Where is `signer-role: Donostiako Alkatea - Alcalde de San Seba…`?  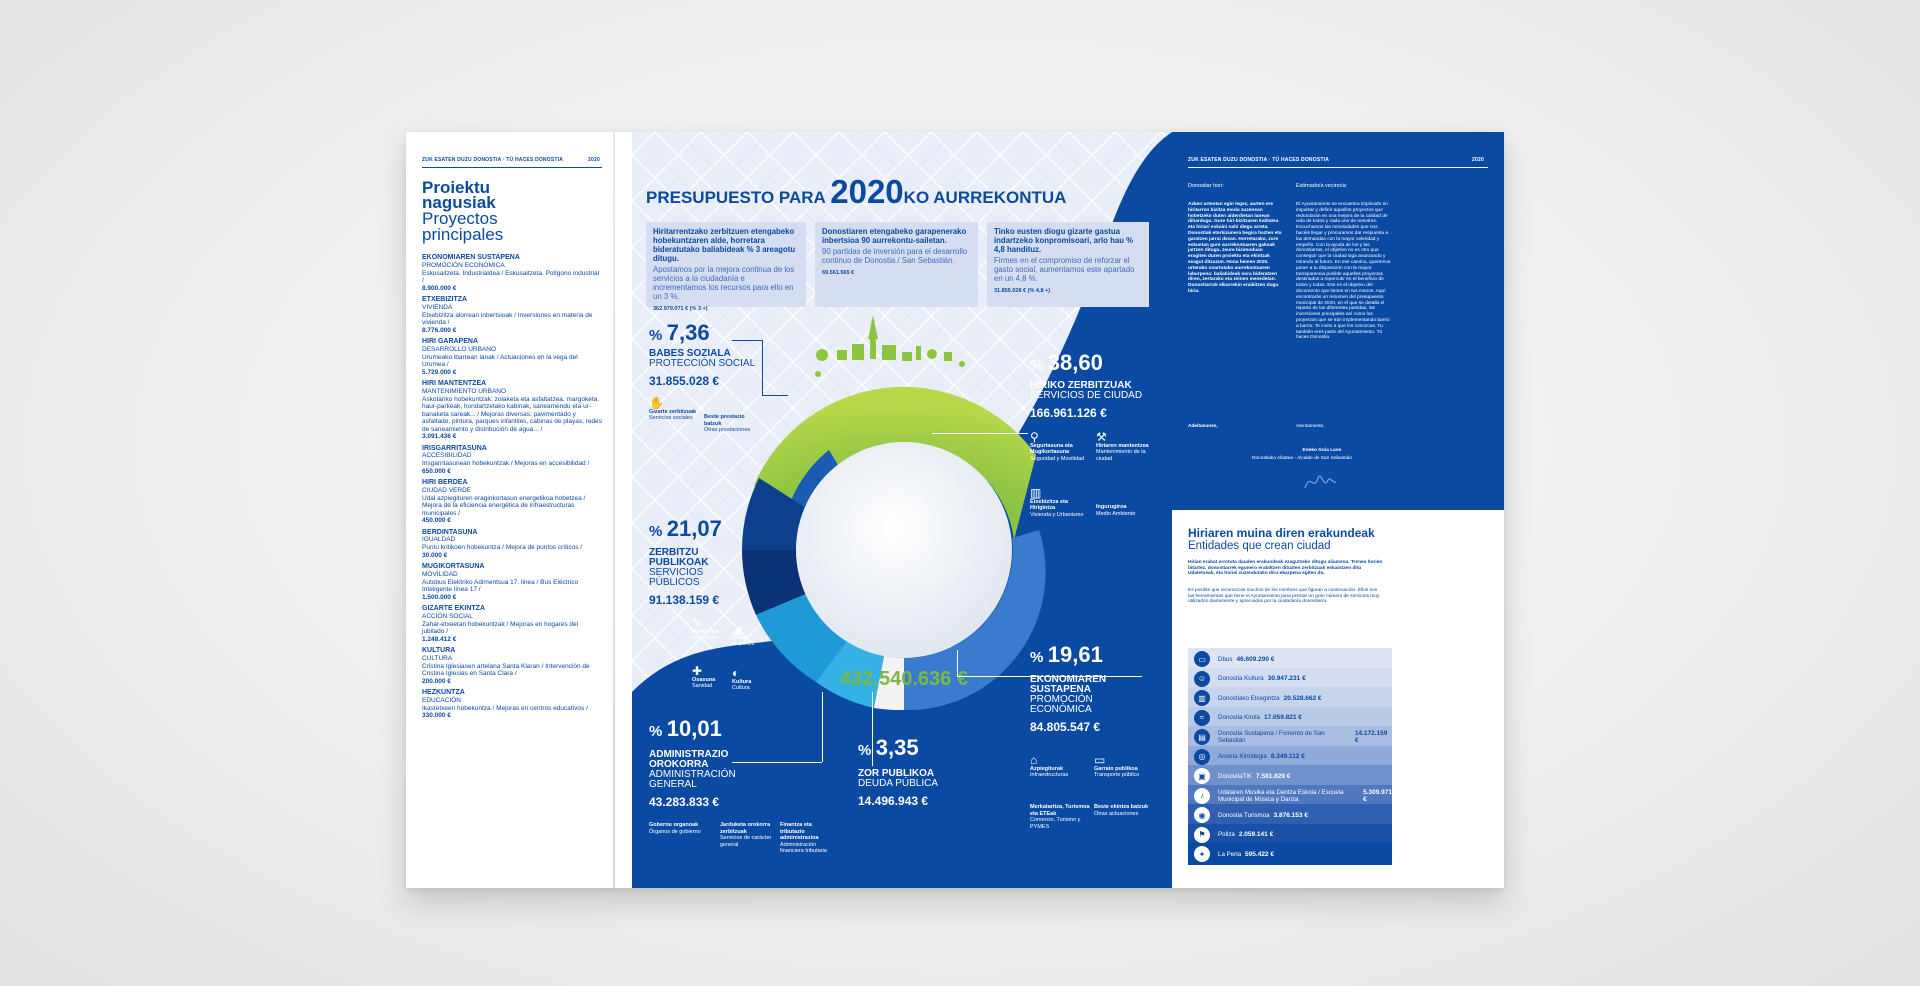 signer-role: Donostiako Alkatea - Alcalde de San Seba… is located at coordinates (1301, 458).